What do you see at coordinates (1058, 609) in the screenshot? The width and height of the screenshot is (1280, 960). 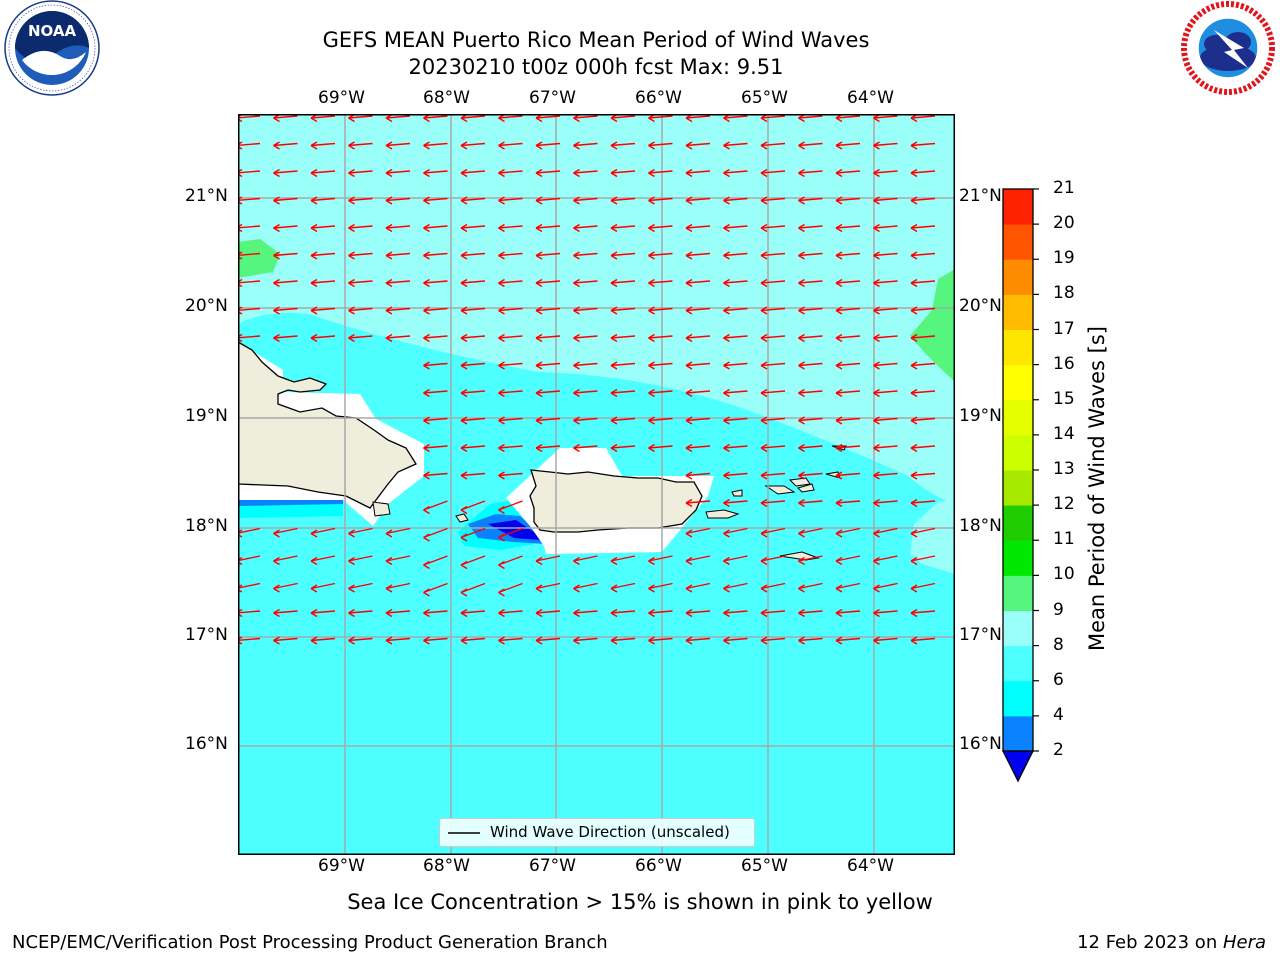 I see `colorbar-tick-label: 9` at bounding box center [1058, 609].